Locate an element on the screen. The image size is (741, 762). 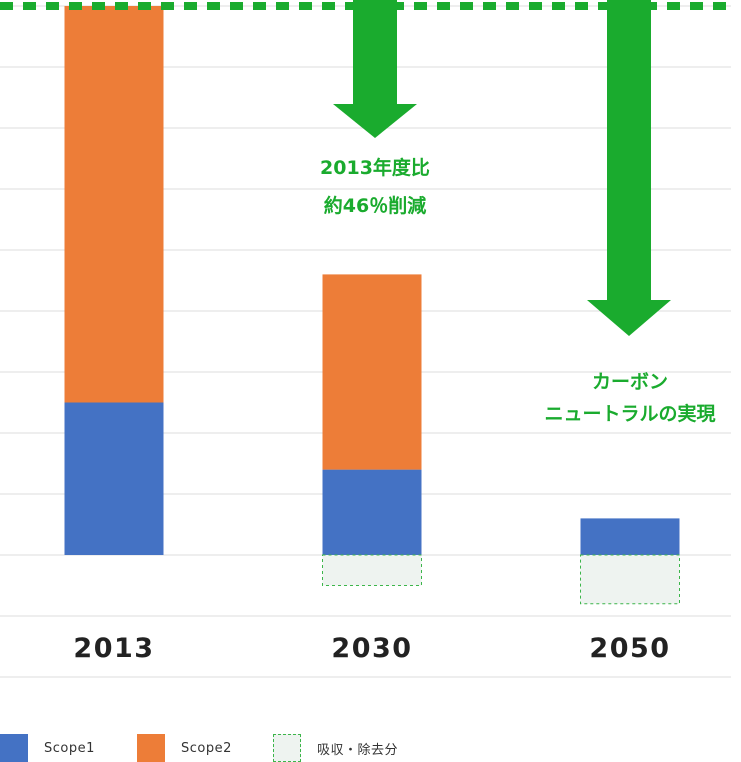
bar-scope1-2030 is located at coordinates (372, 512).